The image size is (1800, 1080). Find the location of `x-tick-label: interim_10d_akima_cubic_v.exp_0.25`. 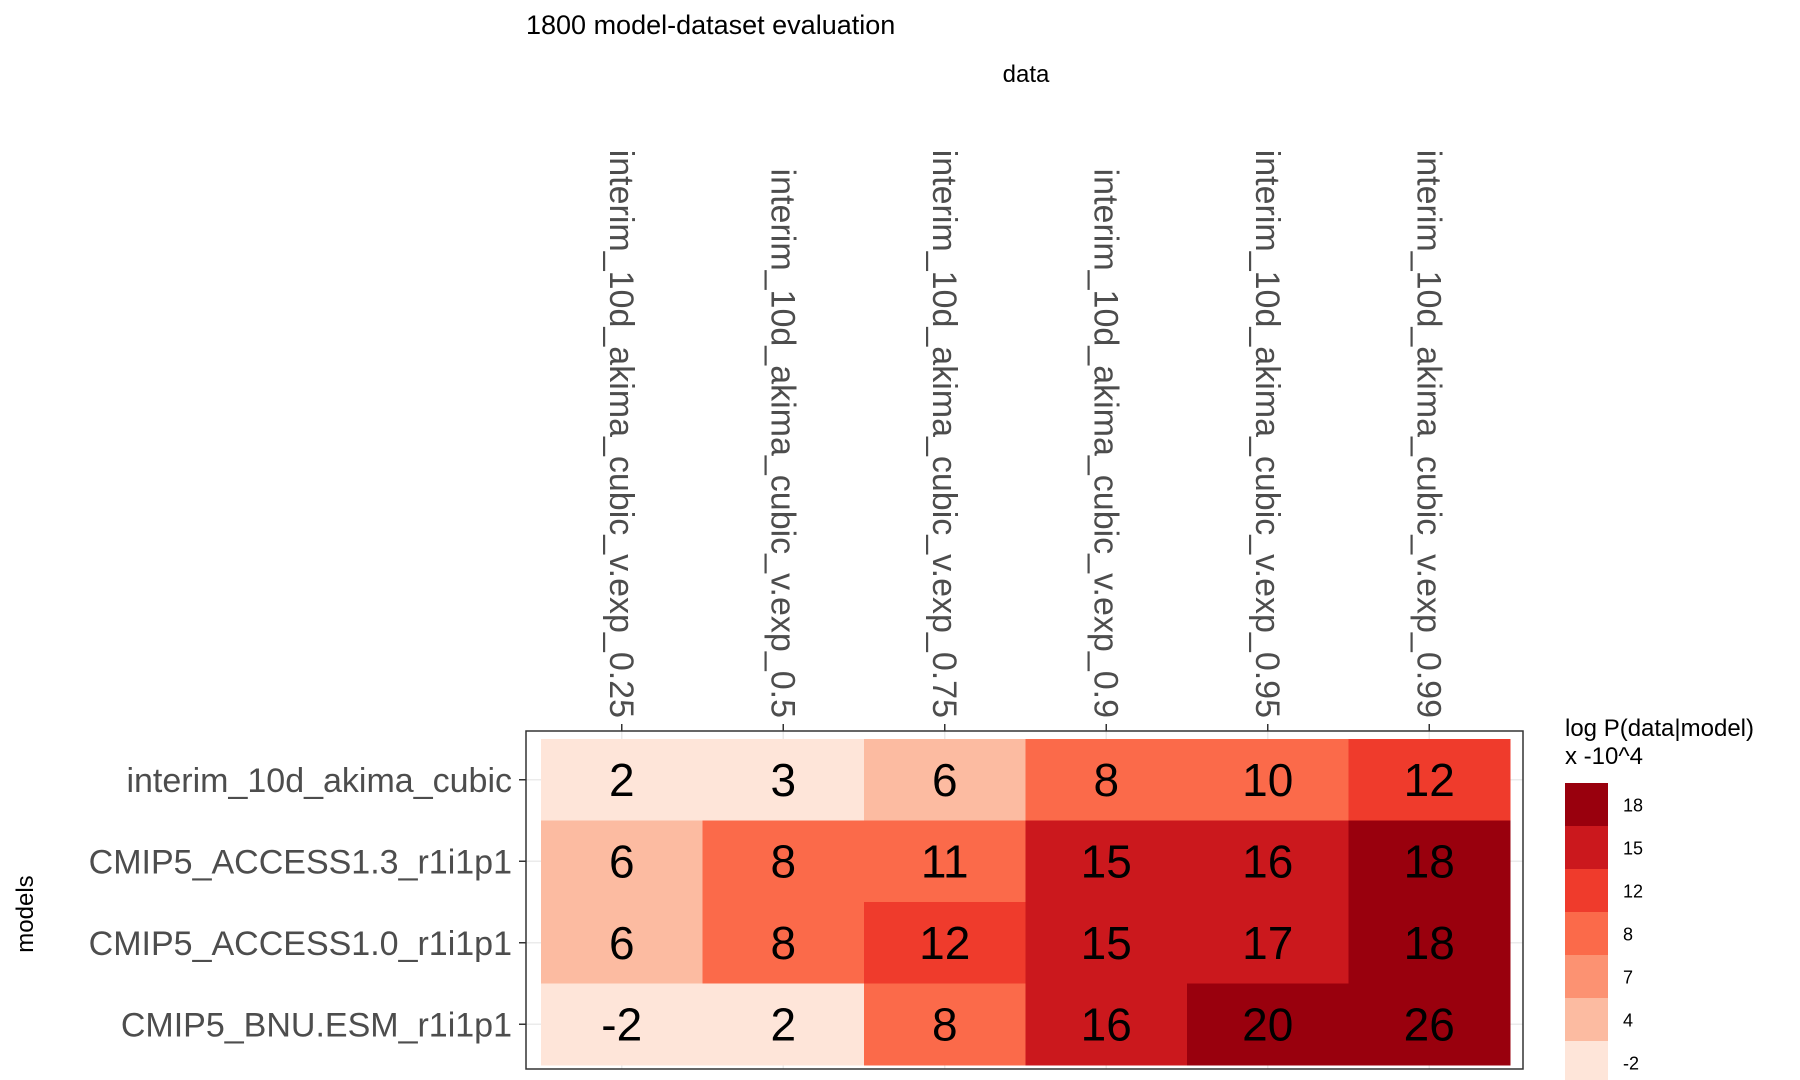

x-tick-label: interim_10d_akima_cubic_v.exp_0.25 is located at coordinates (621, 434).